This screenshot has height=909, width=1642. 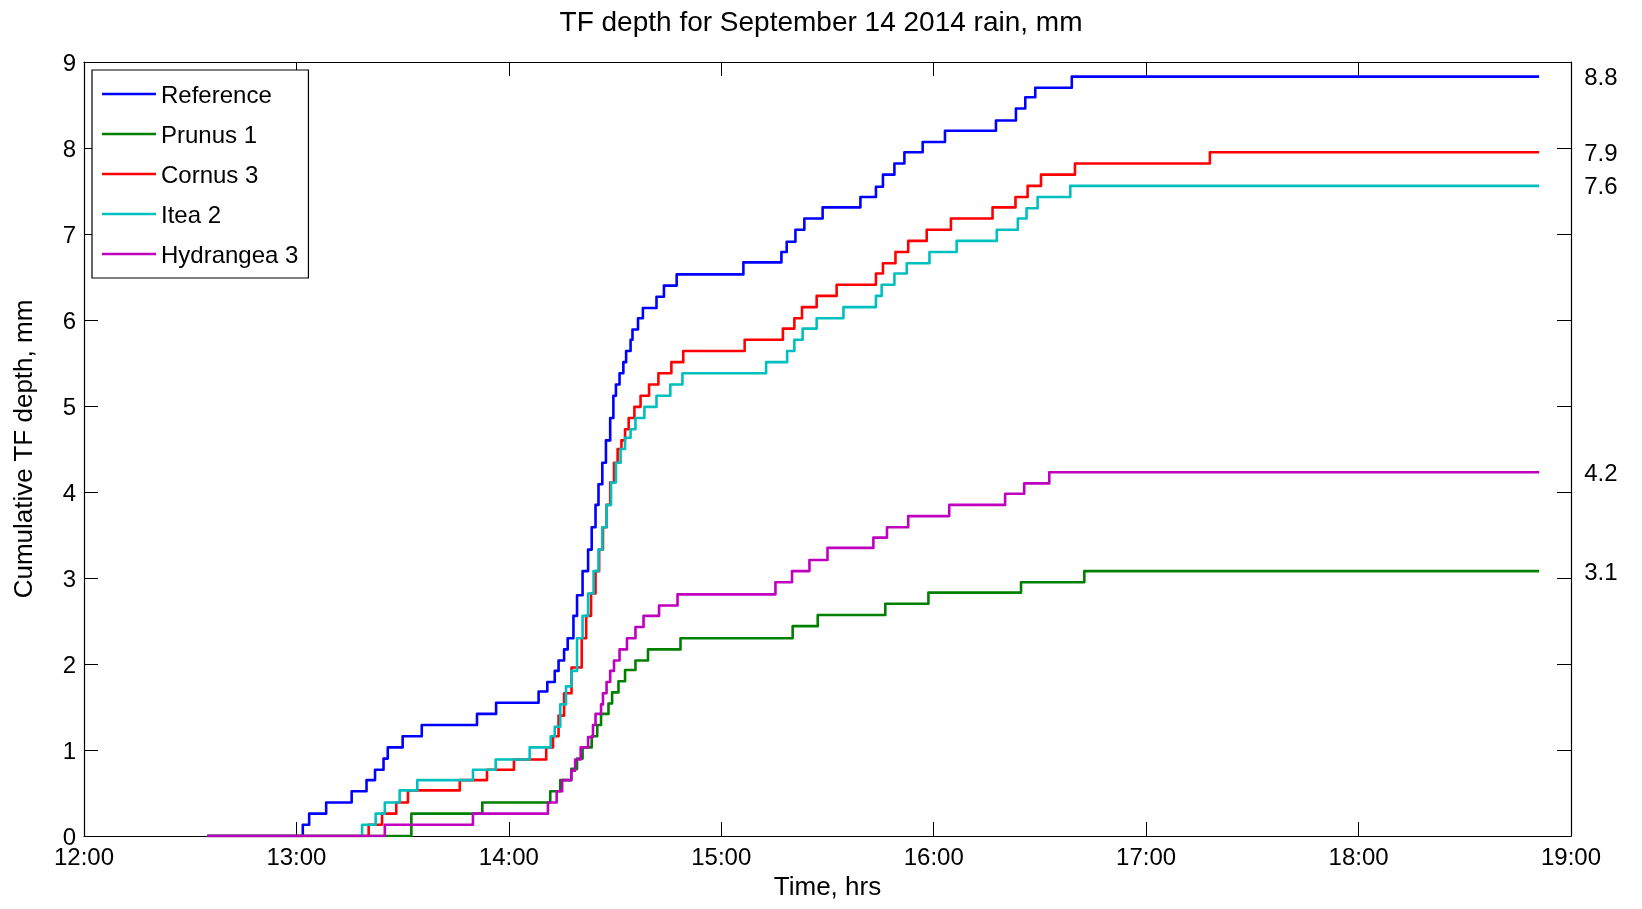 What do you see at coordinates (721, 856) in the screenshot?
I see `x-tick-label: 15:00` at bounding box center [721, 856].